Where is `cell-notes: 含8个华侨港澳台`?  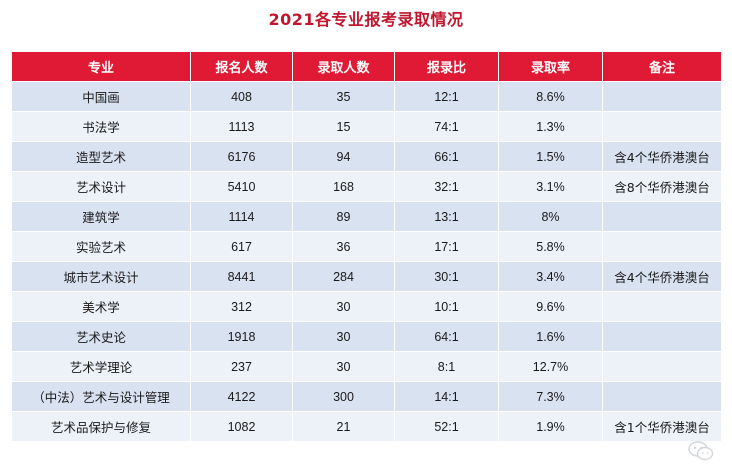
cell-notes: 含8个华侨港澳台 is located at coordinates (662, 186).